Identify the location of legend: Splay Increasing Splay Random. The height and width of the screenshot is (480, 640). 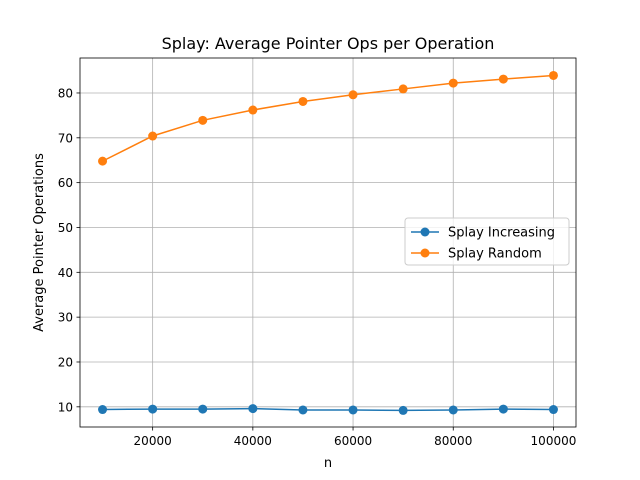
(487, 241).